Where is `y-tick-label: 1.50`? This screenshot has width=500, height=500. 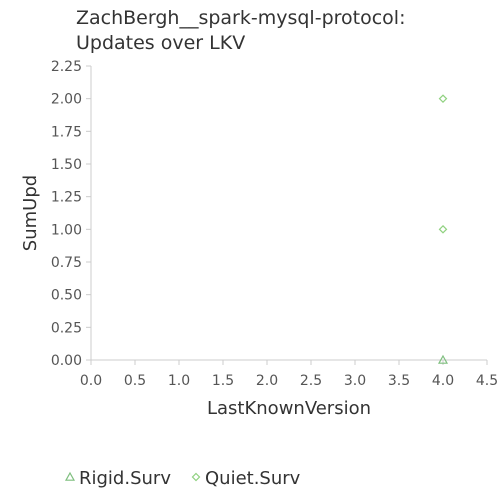
y-tick-label: 1.50 is located at coordinates (66, 165).